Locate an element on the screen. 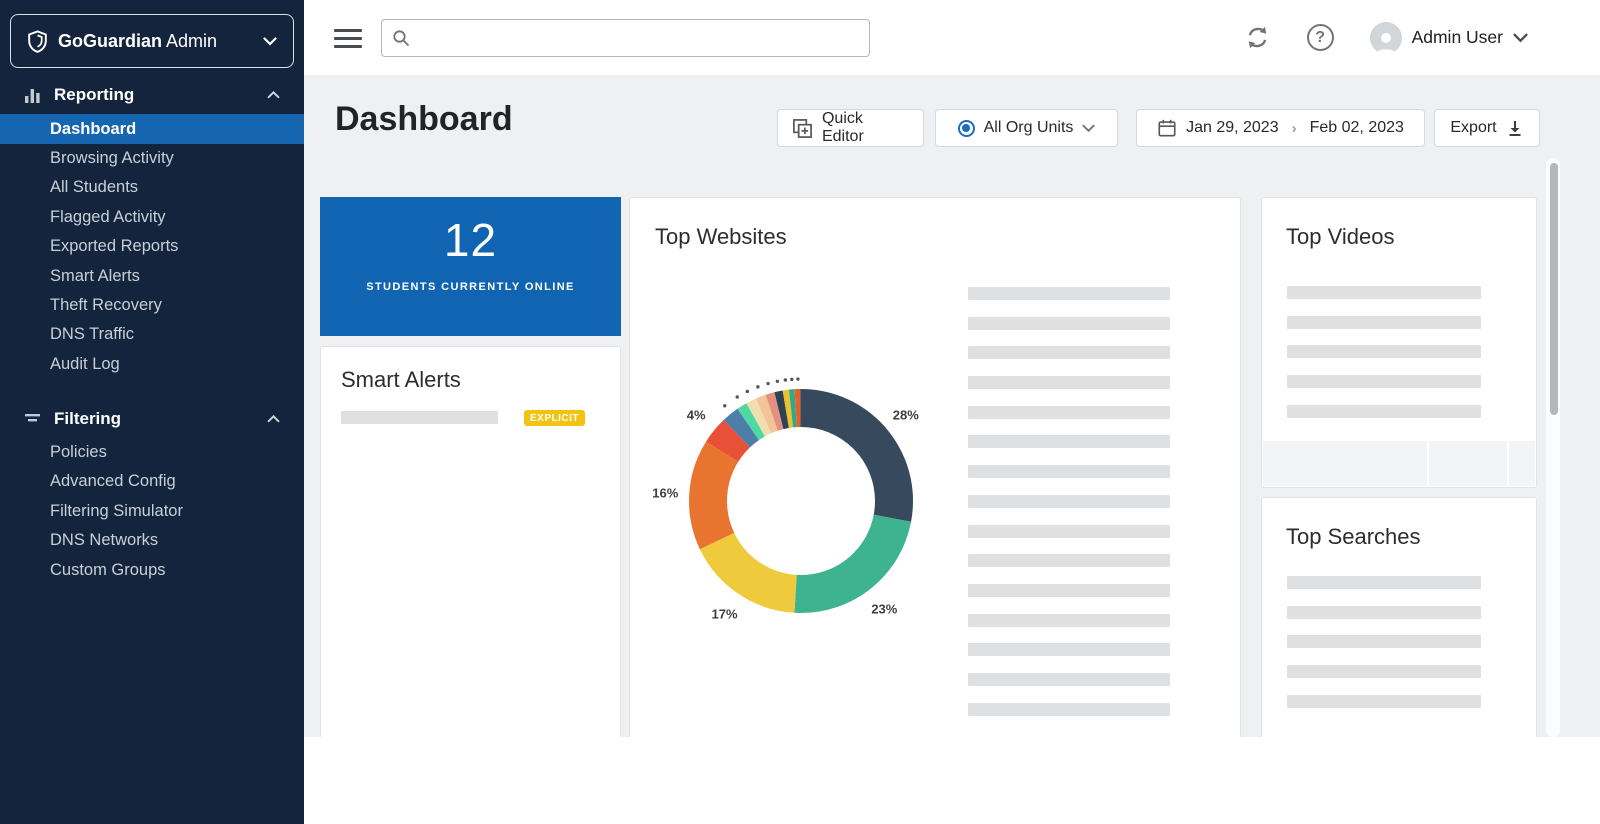 The height and width of the screenshot is (824, 1600). top-websites-donut-chart: 28% 23% 17% 16% 4% is located at coordinates (801, 501).